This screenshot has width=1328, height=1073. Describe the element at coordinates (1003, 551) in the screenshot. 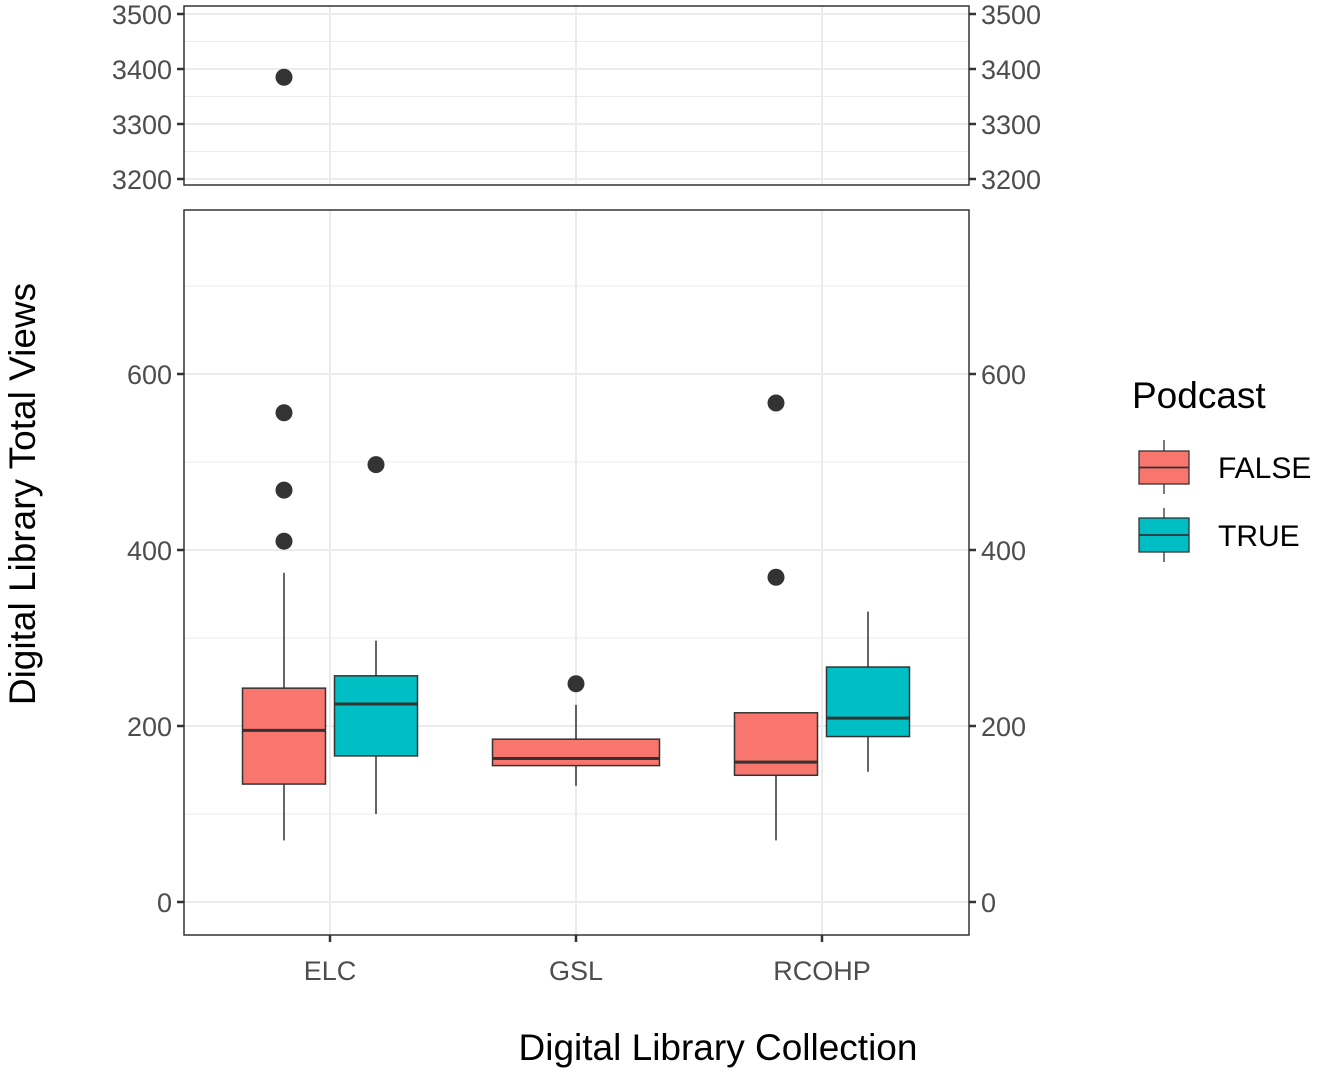

I see `y-tick-label-right: 400` at that location.